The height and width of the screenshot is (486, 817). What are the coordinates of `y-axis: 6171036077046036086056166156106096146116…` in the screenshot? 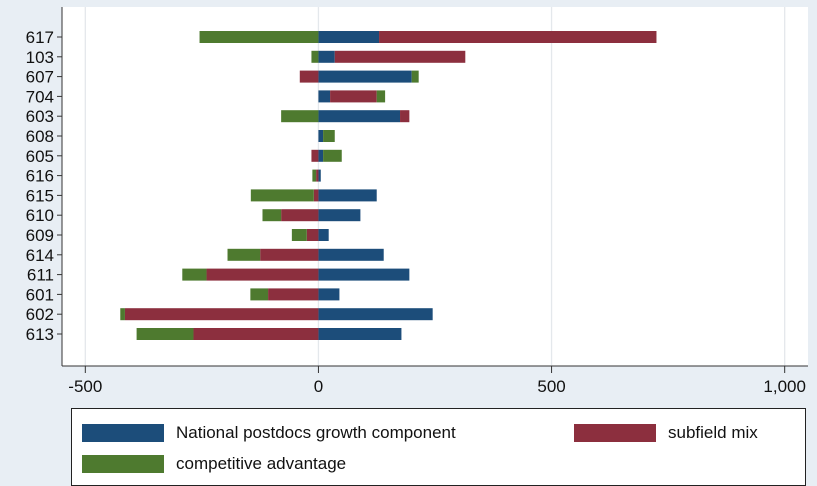 It's located at (44, 186).